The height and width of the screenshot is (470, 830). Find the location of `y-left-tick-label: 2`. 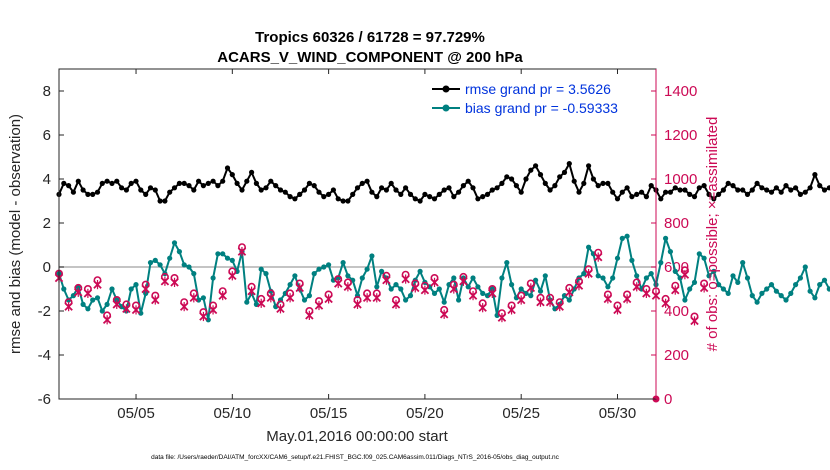

y-left-tick-label: 2 is located at coordinates (47, 223).